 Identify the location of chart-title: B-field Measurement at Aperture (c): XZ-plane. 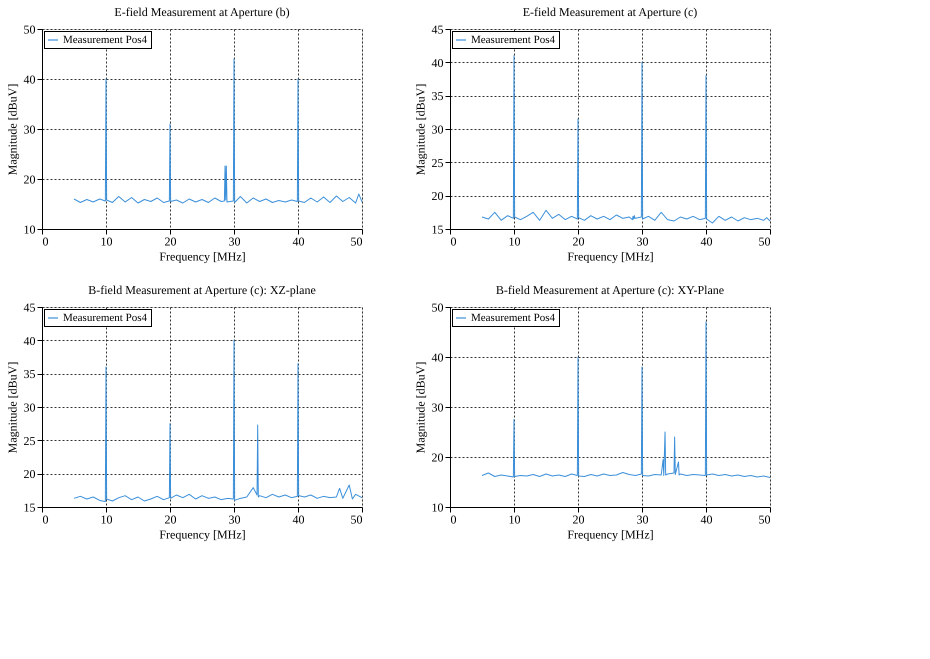
(202, 290).